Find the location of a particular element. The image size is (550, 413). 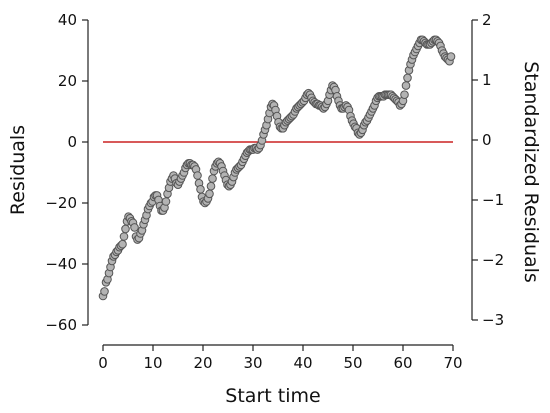

x-tick-label: 60 is located at coordinates (402, 363).